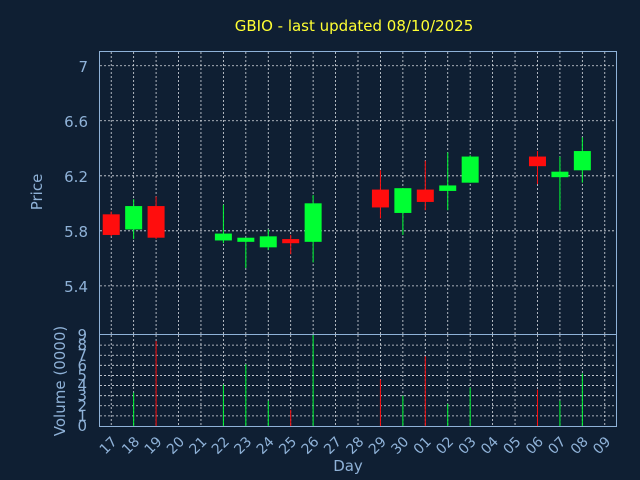  Describe the element at coordinates (82, 406) in the screenshot. I see `volume-tick-label: 2` at that location.